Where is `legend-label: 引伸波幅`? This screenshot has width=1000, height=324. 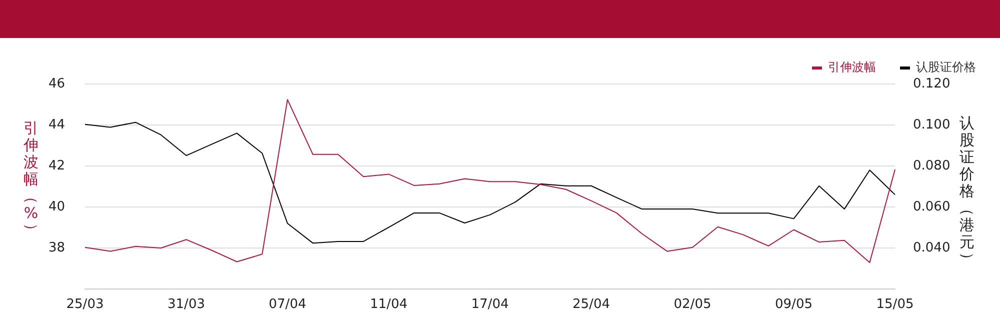
legend-label: 引伸波幅 is located at coordinates (852, 67).